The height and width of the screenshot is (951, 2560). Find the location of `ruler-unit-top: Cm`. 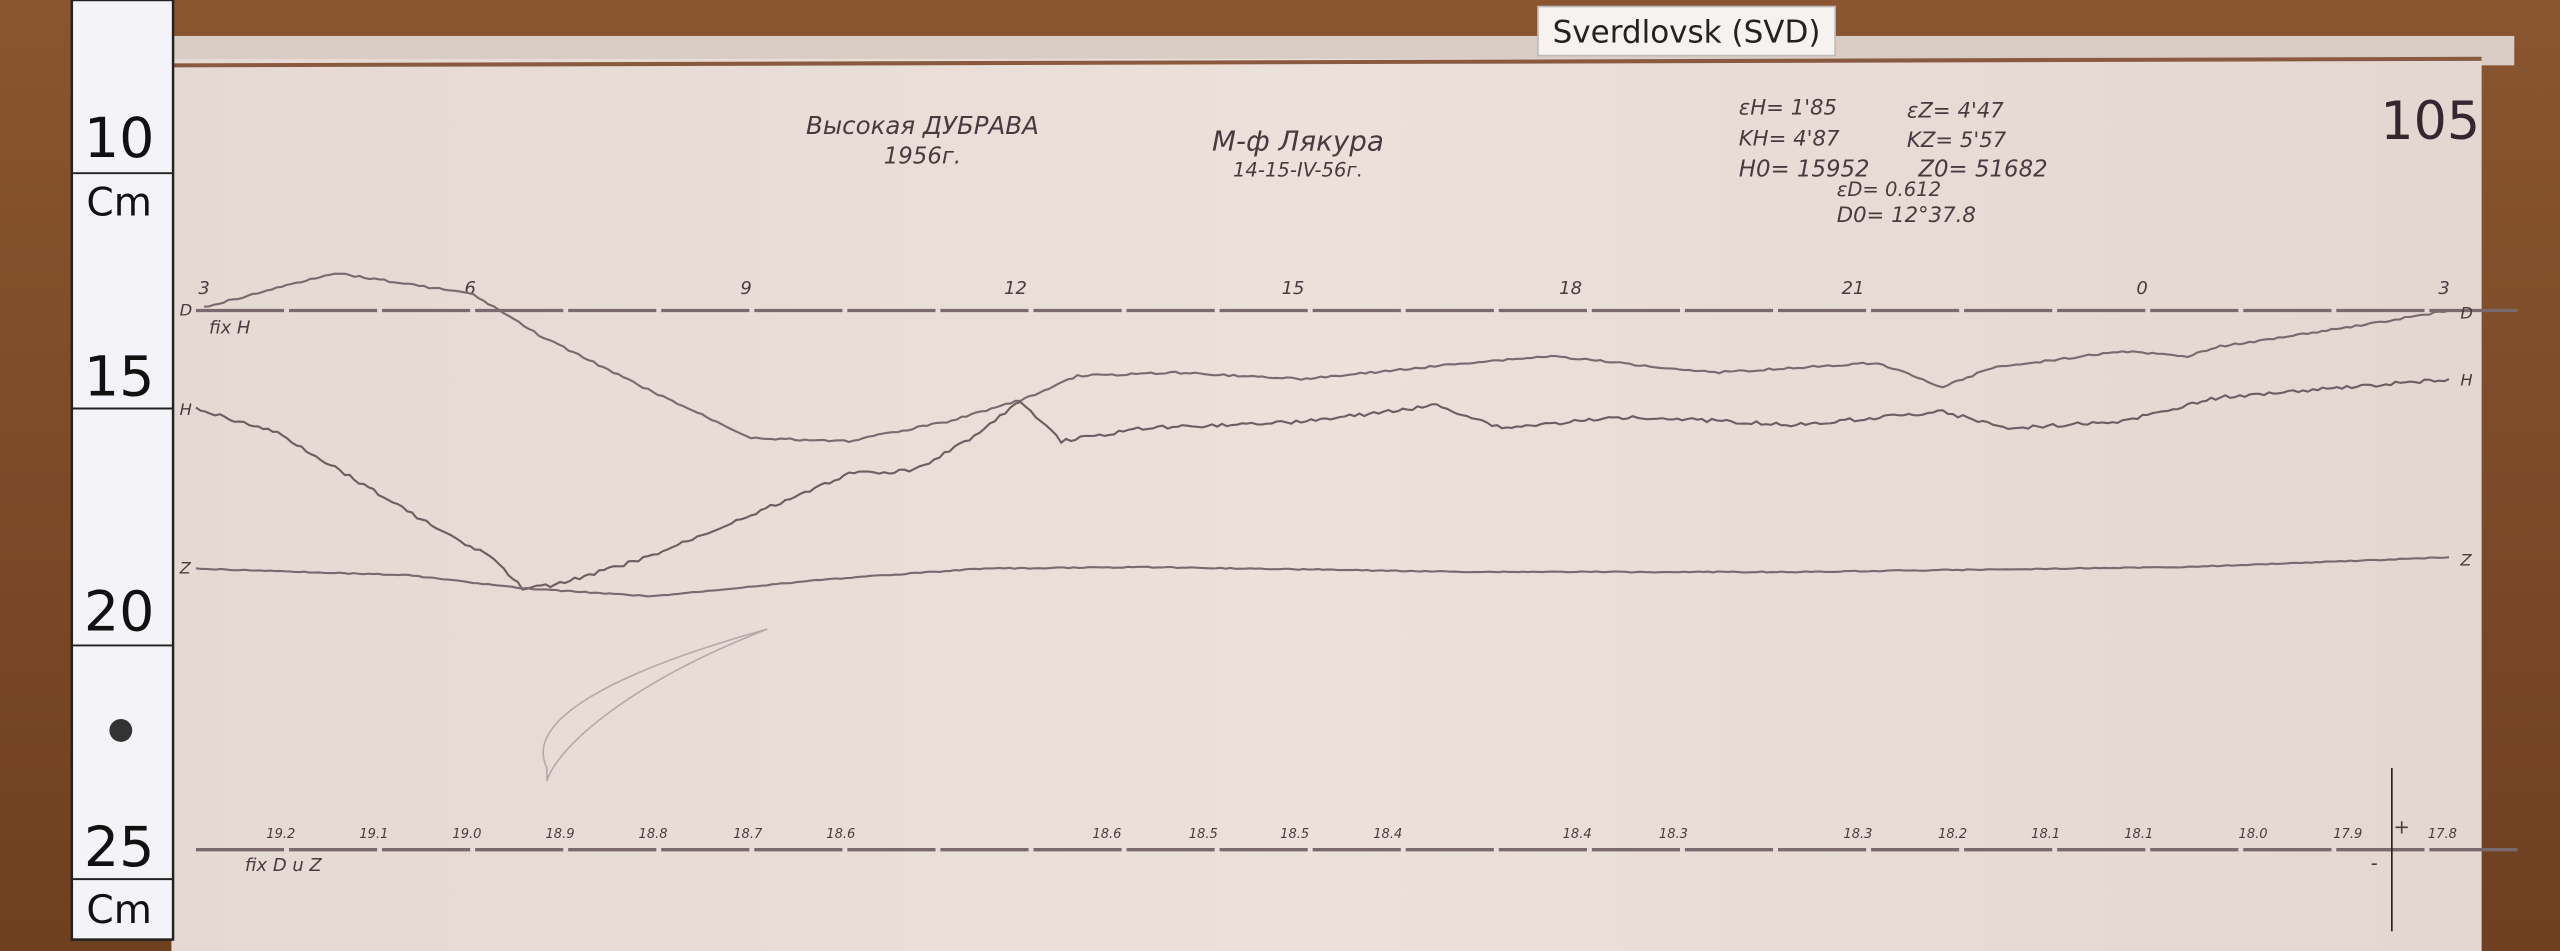

ruler-unit-top: Cm is located at coordinates (119, 203).